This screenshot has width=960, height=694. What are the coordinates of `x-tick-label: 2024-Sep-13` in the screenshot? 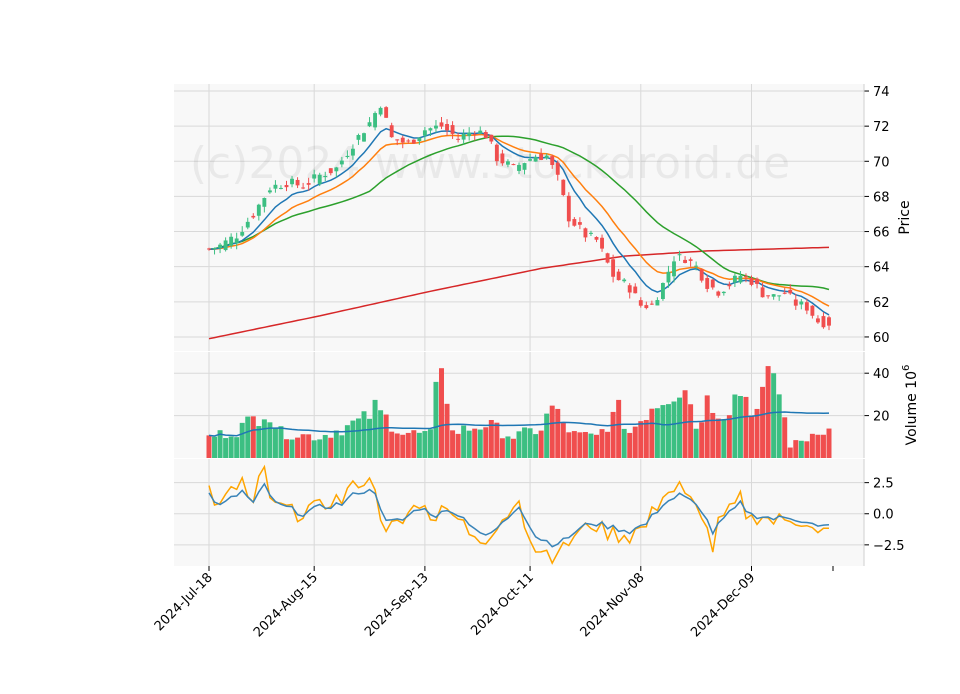 It's located at (397, 605).